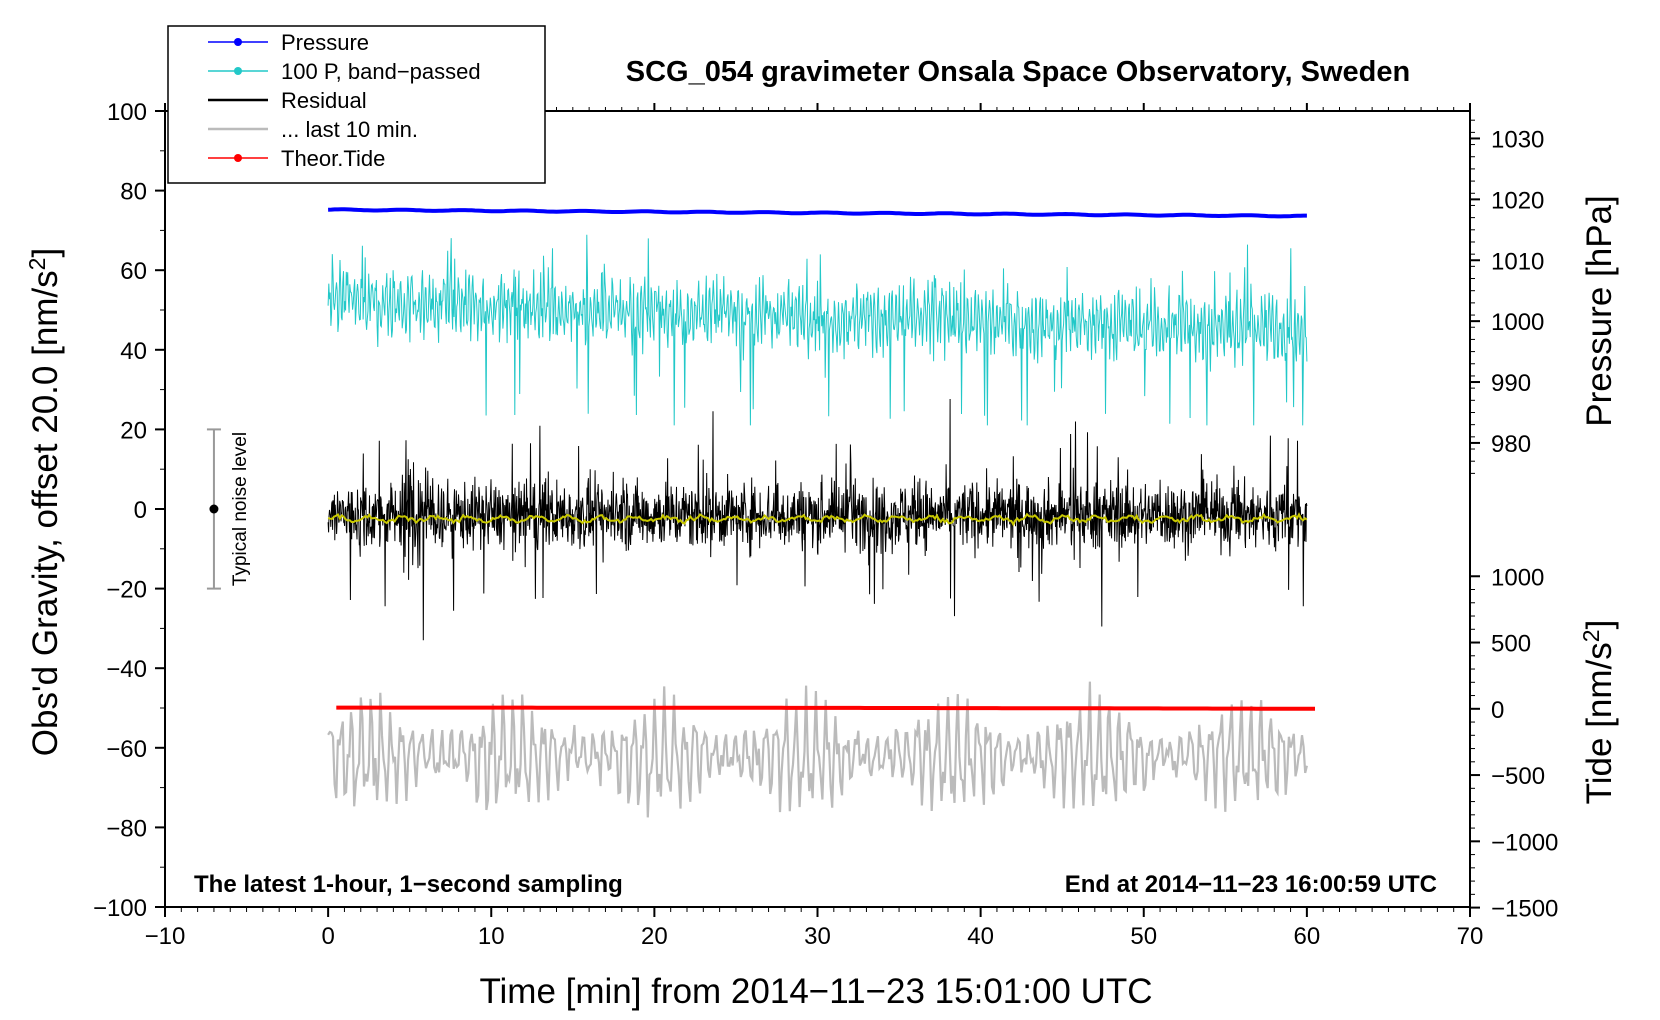  What do you see at coordinates (1598, 712) in the screenshot?
I see `tide-axis-label: Tide [nm/s2]` at bounding box center [1598, 712].